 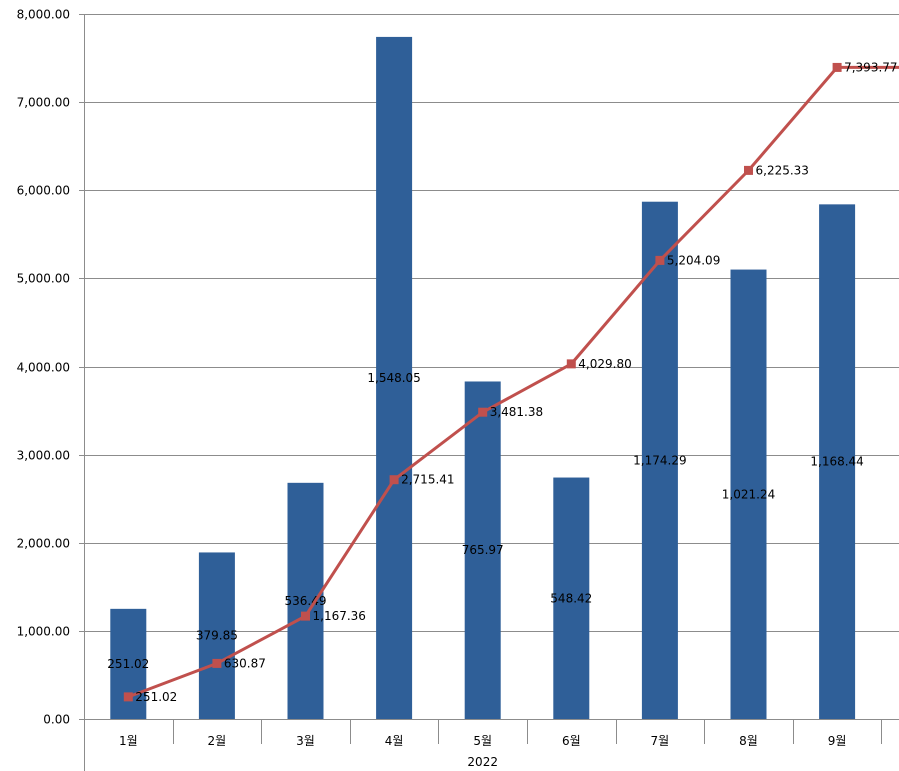 I want to click on y-tick-label: 4,000.00, so click(x=43, y=368).